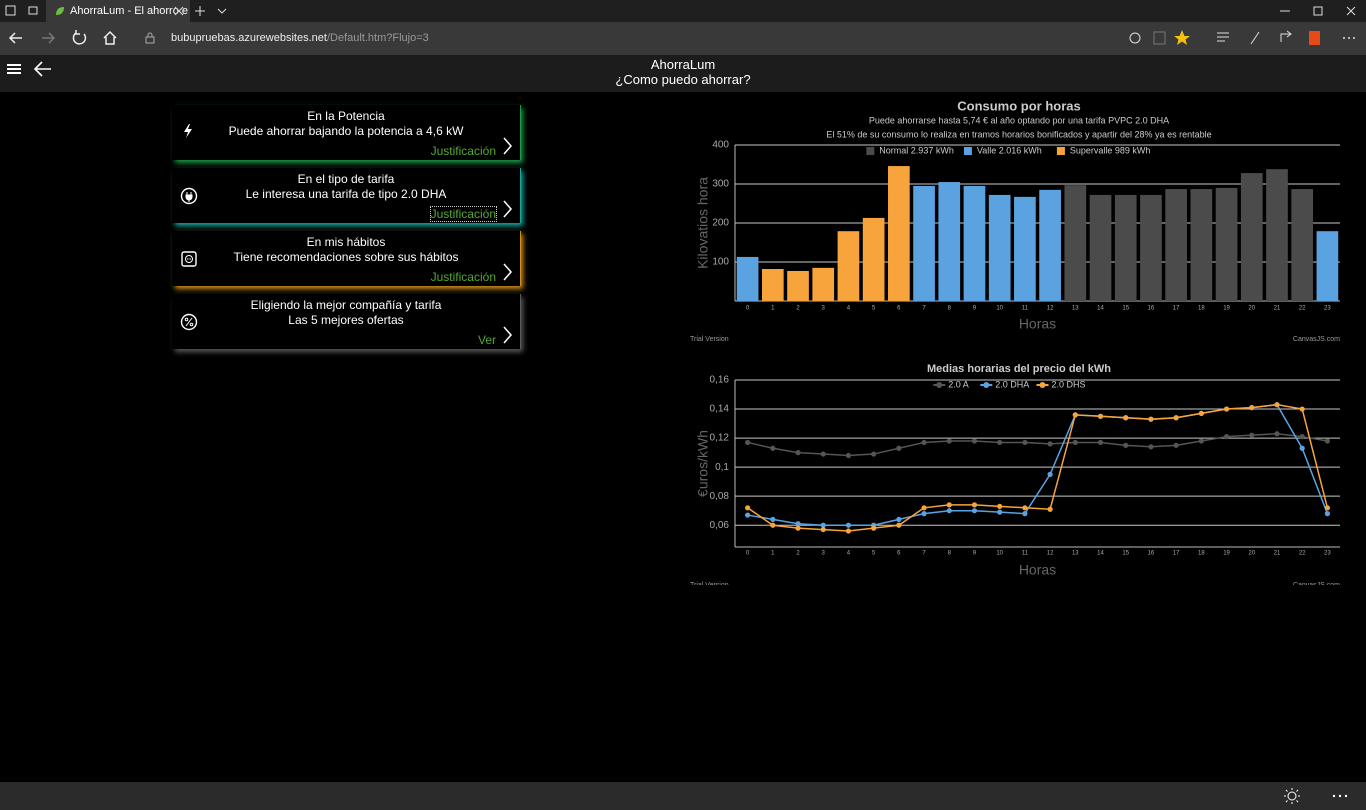 The image size is (1366, 810). Describe the element at coordinates (346, 242) in the screenshot. I see `card-title: En mis hábitos` at that location.